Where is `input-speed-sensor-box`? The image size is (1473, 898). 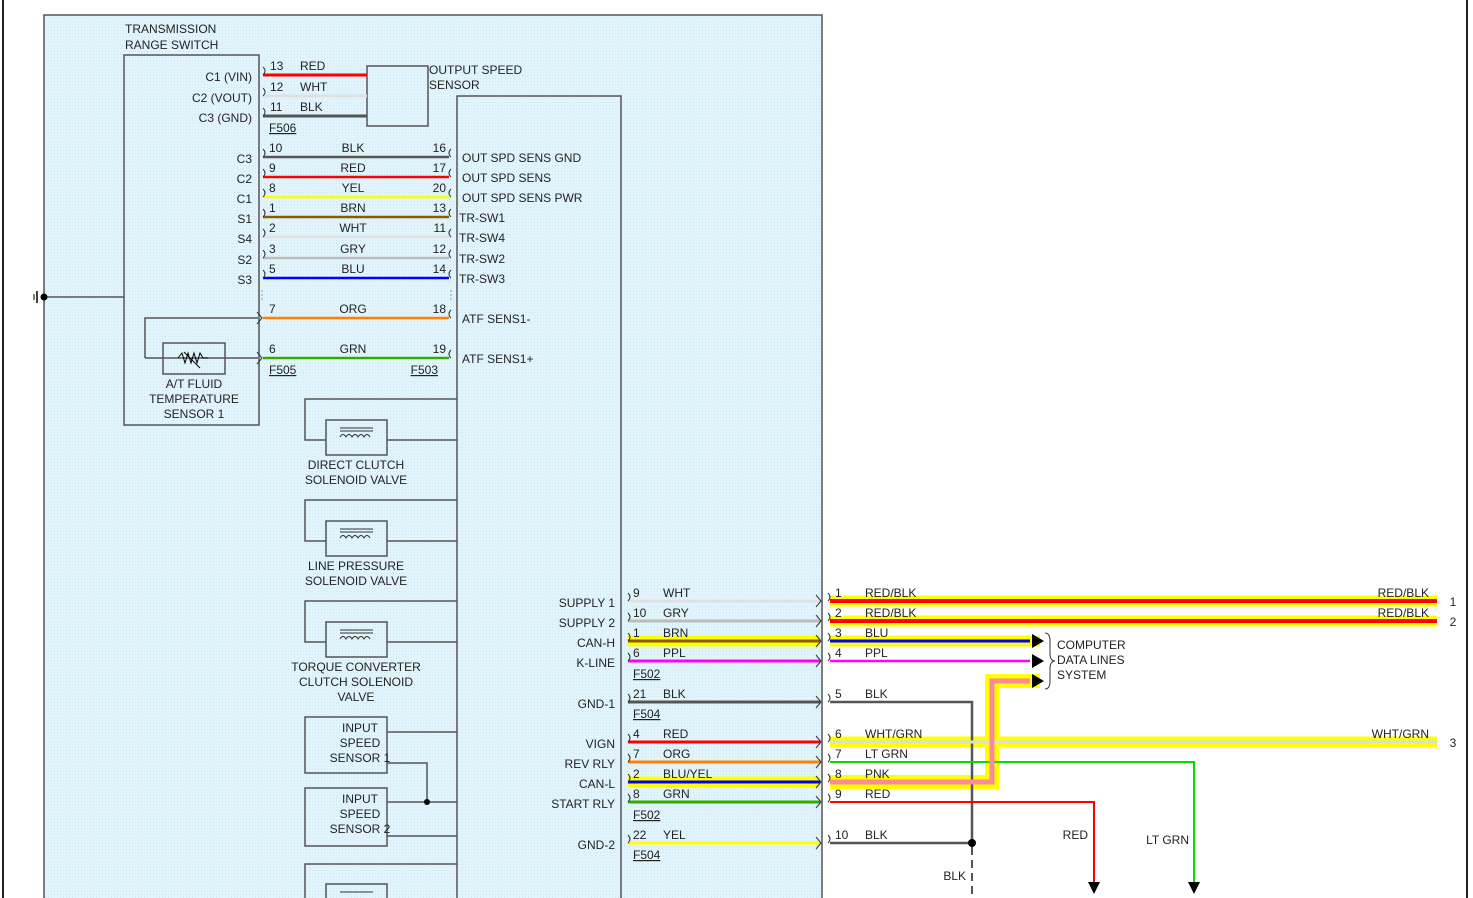 input-speed-sensor-box is located at coordinates (346, 817).